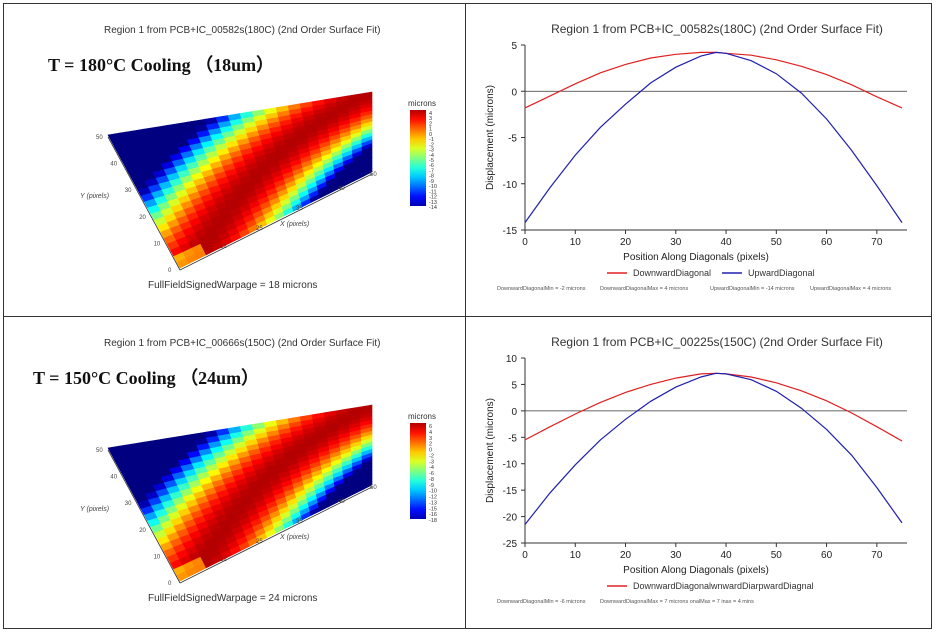 This screenshot has height=633, width=936. What do you see at coordinates (373, 488) in the screenshot?
I see `x-tick-label: 50` at bounding box center [373, 488].